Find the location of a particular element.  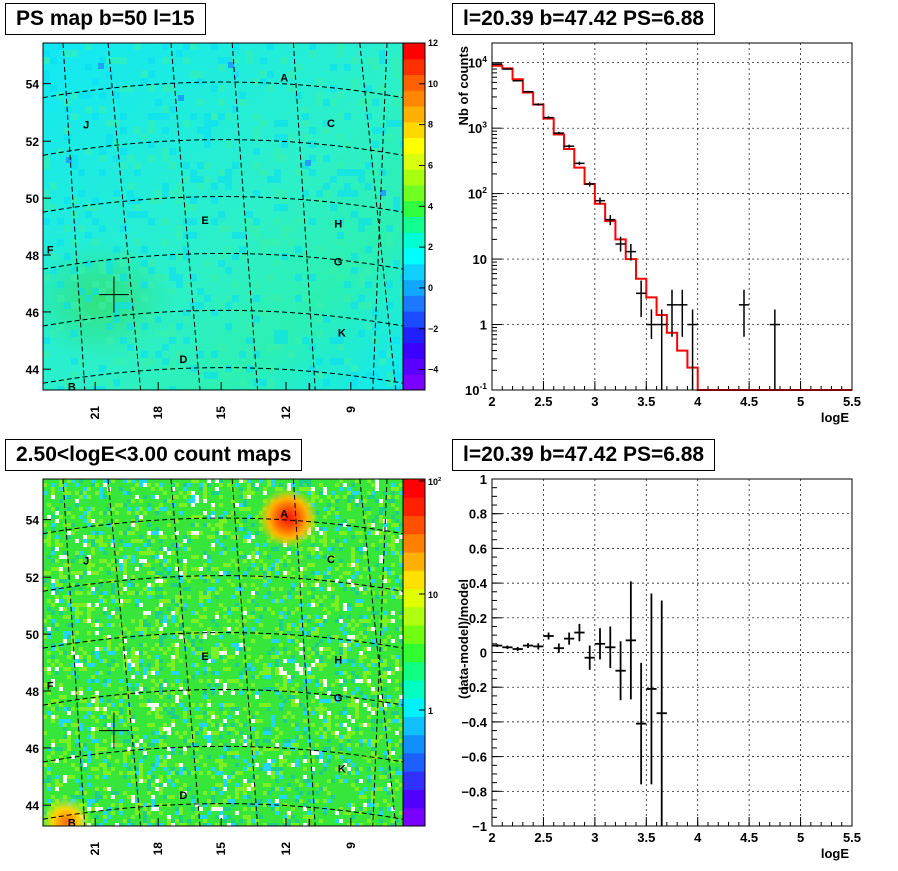

y-tick-label: 0.6 is located at coordinates (478, 548).